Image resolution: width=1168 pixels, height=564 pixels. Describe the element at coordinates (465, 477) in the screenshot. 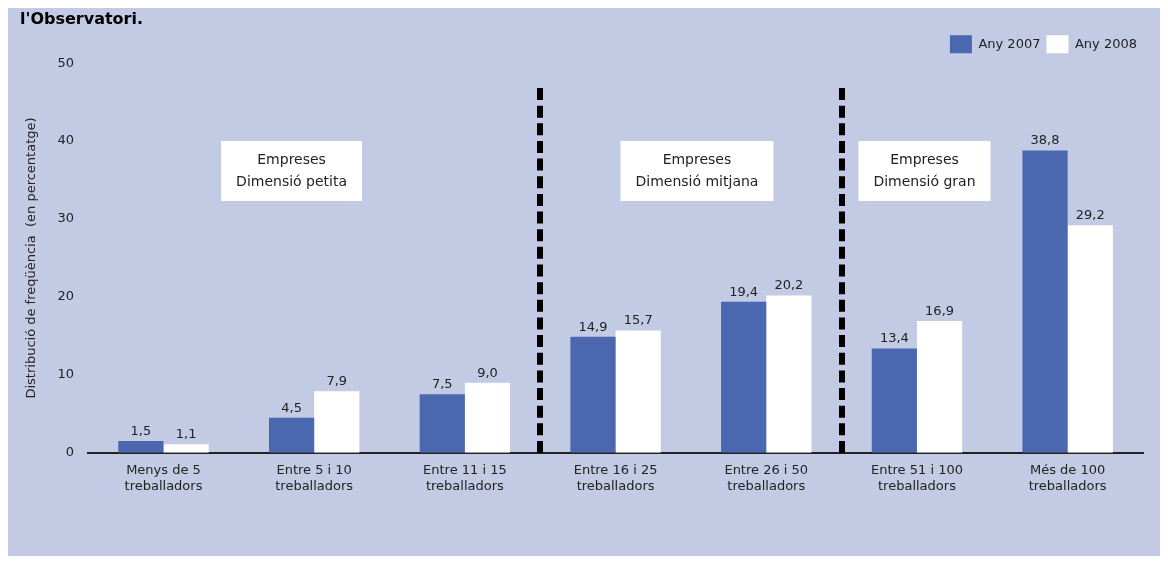

I see `x-tick-label: Entre 11 i 15 treballadors` at that location.